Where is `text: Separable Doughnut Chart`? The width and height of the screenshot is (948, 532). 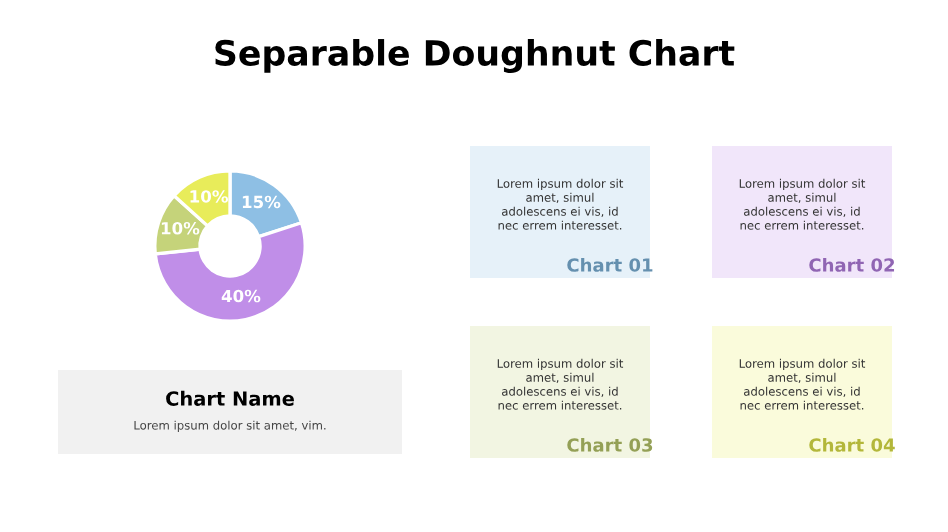 text: Separable Doughnut Chart is located at coordinates (475, 56).